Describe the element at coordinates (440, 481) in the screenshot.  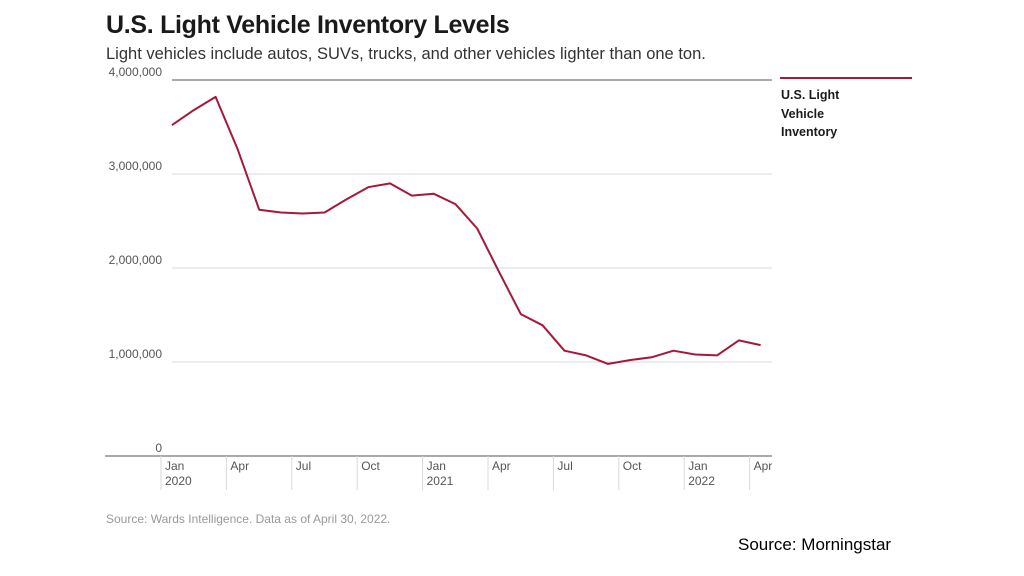
I see `x-tick-year: 2021` at that location.